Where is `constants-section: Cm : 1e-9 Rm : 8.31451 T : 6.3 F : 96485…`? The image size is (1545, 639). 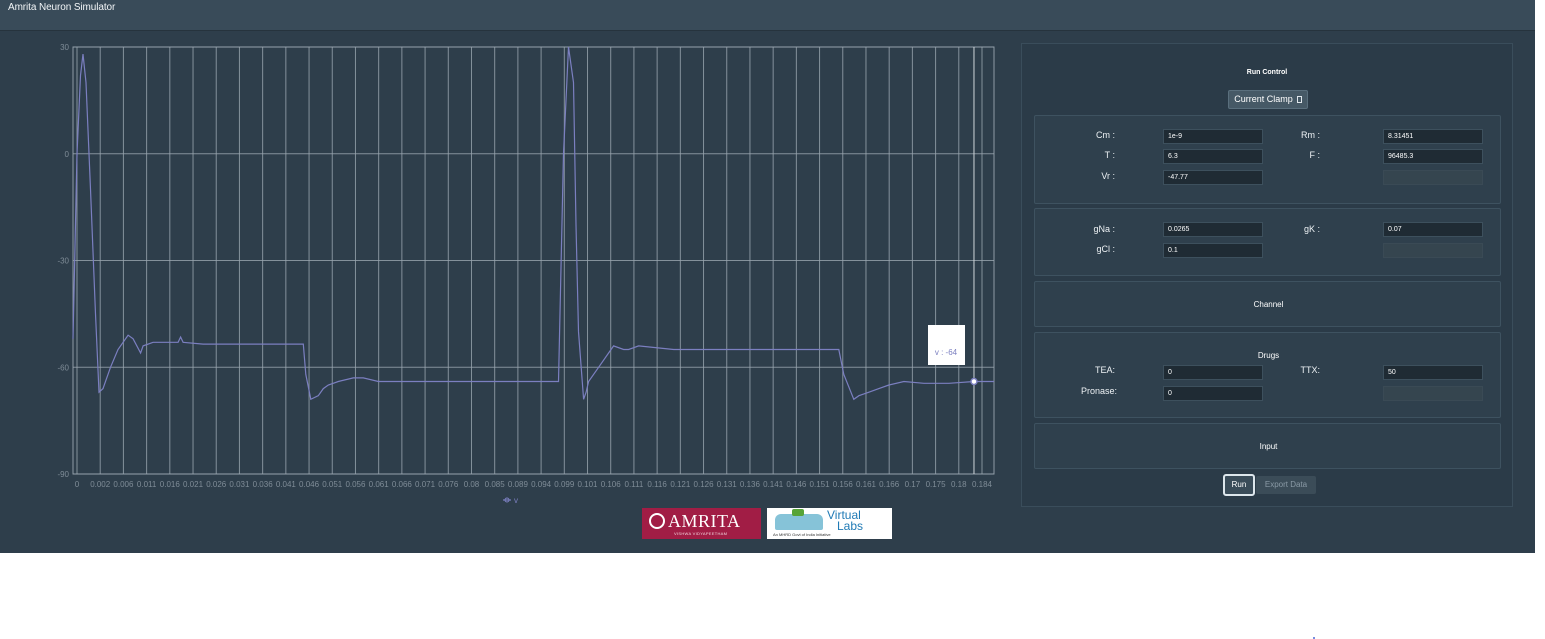 constants-section: Cm : 1e-9 Rm : 8.31451 T : 6.3 F : 96485… is located at coordinates (1267, 159).